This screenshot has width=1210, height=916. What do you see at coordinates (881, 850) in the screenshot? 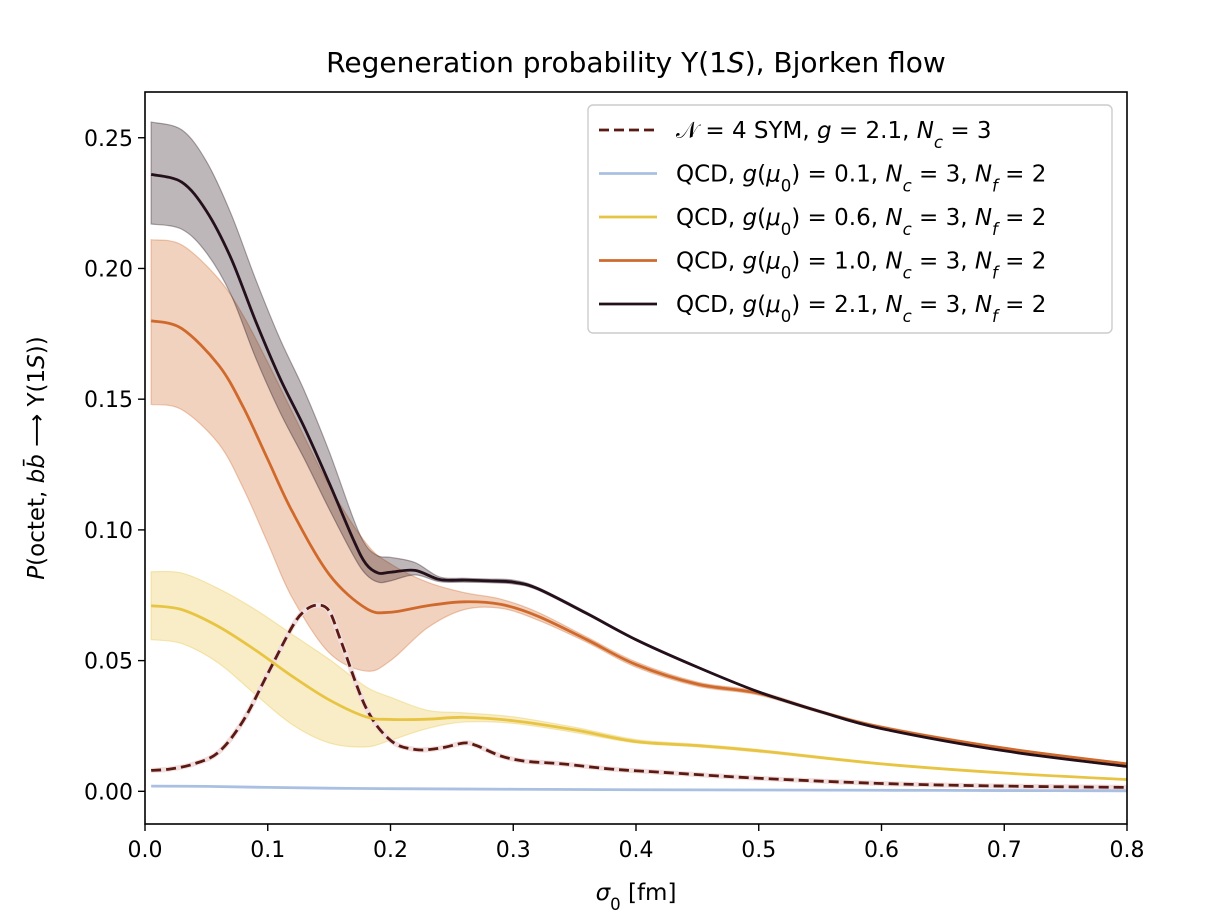
I see `x-tick-label: 0.6` at bounding box center [881, 850].